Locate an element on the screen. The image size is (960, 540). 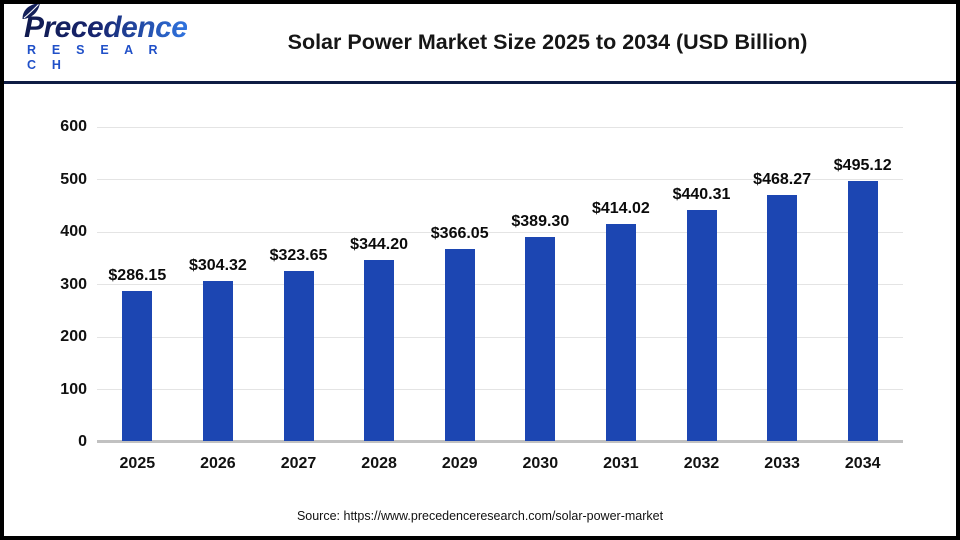
y-tick-label: 600 is located at coordinates (73, 126).